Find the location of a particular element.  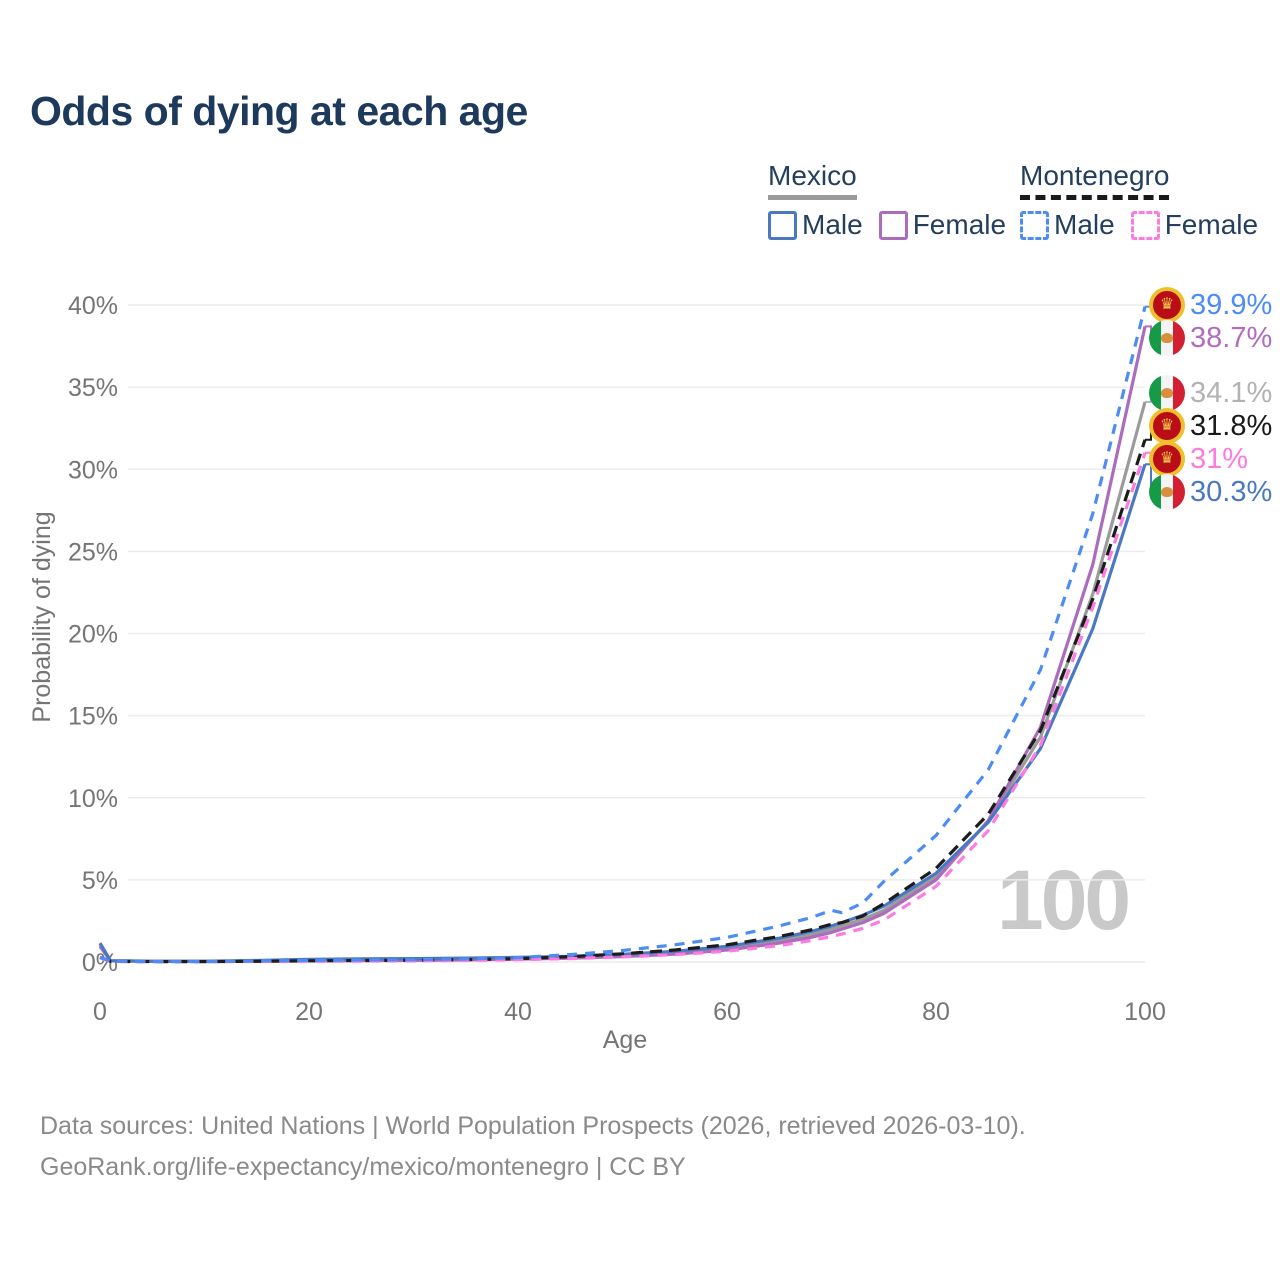

legend-group-mexico: Mexico Male Female is located at coordinates (895, 200).